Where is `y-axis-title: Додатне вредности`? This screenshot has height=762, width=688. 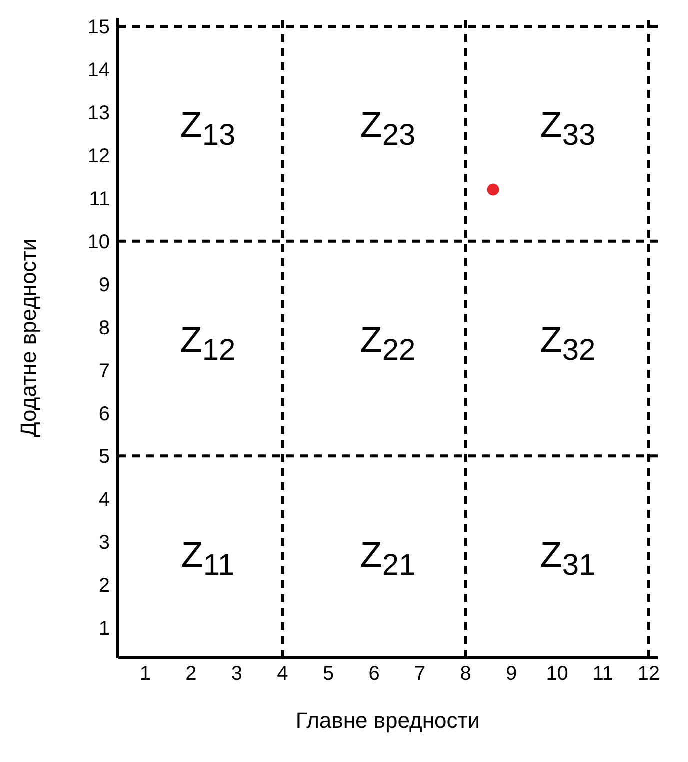
y-axis-title: Додатне вредности is located at coordinates (28, 338).